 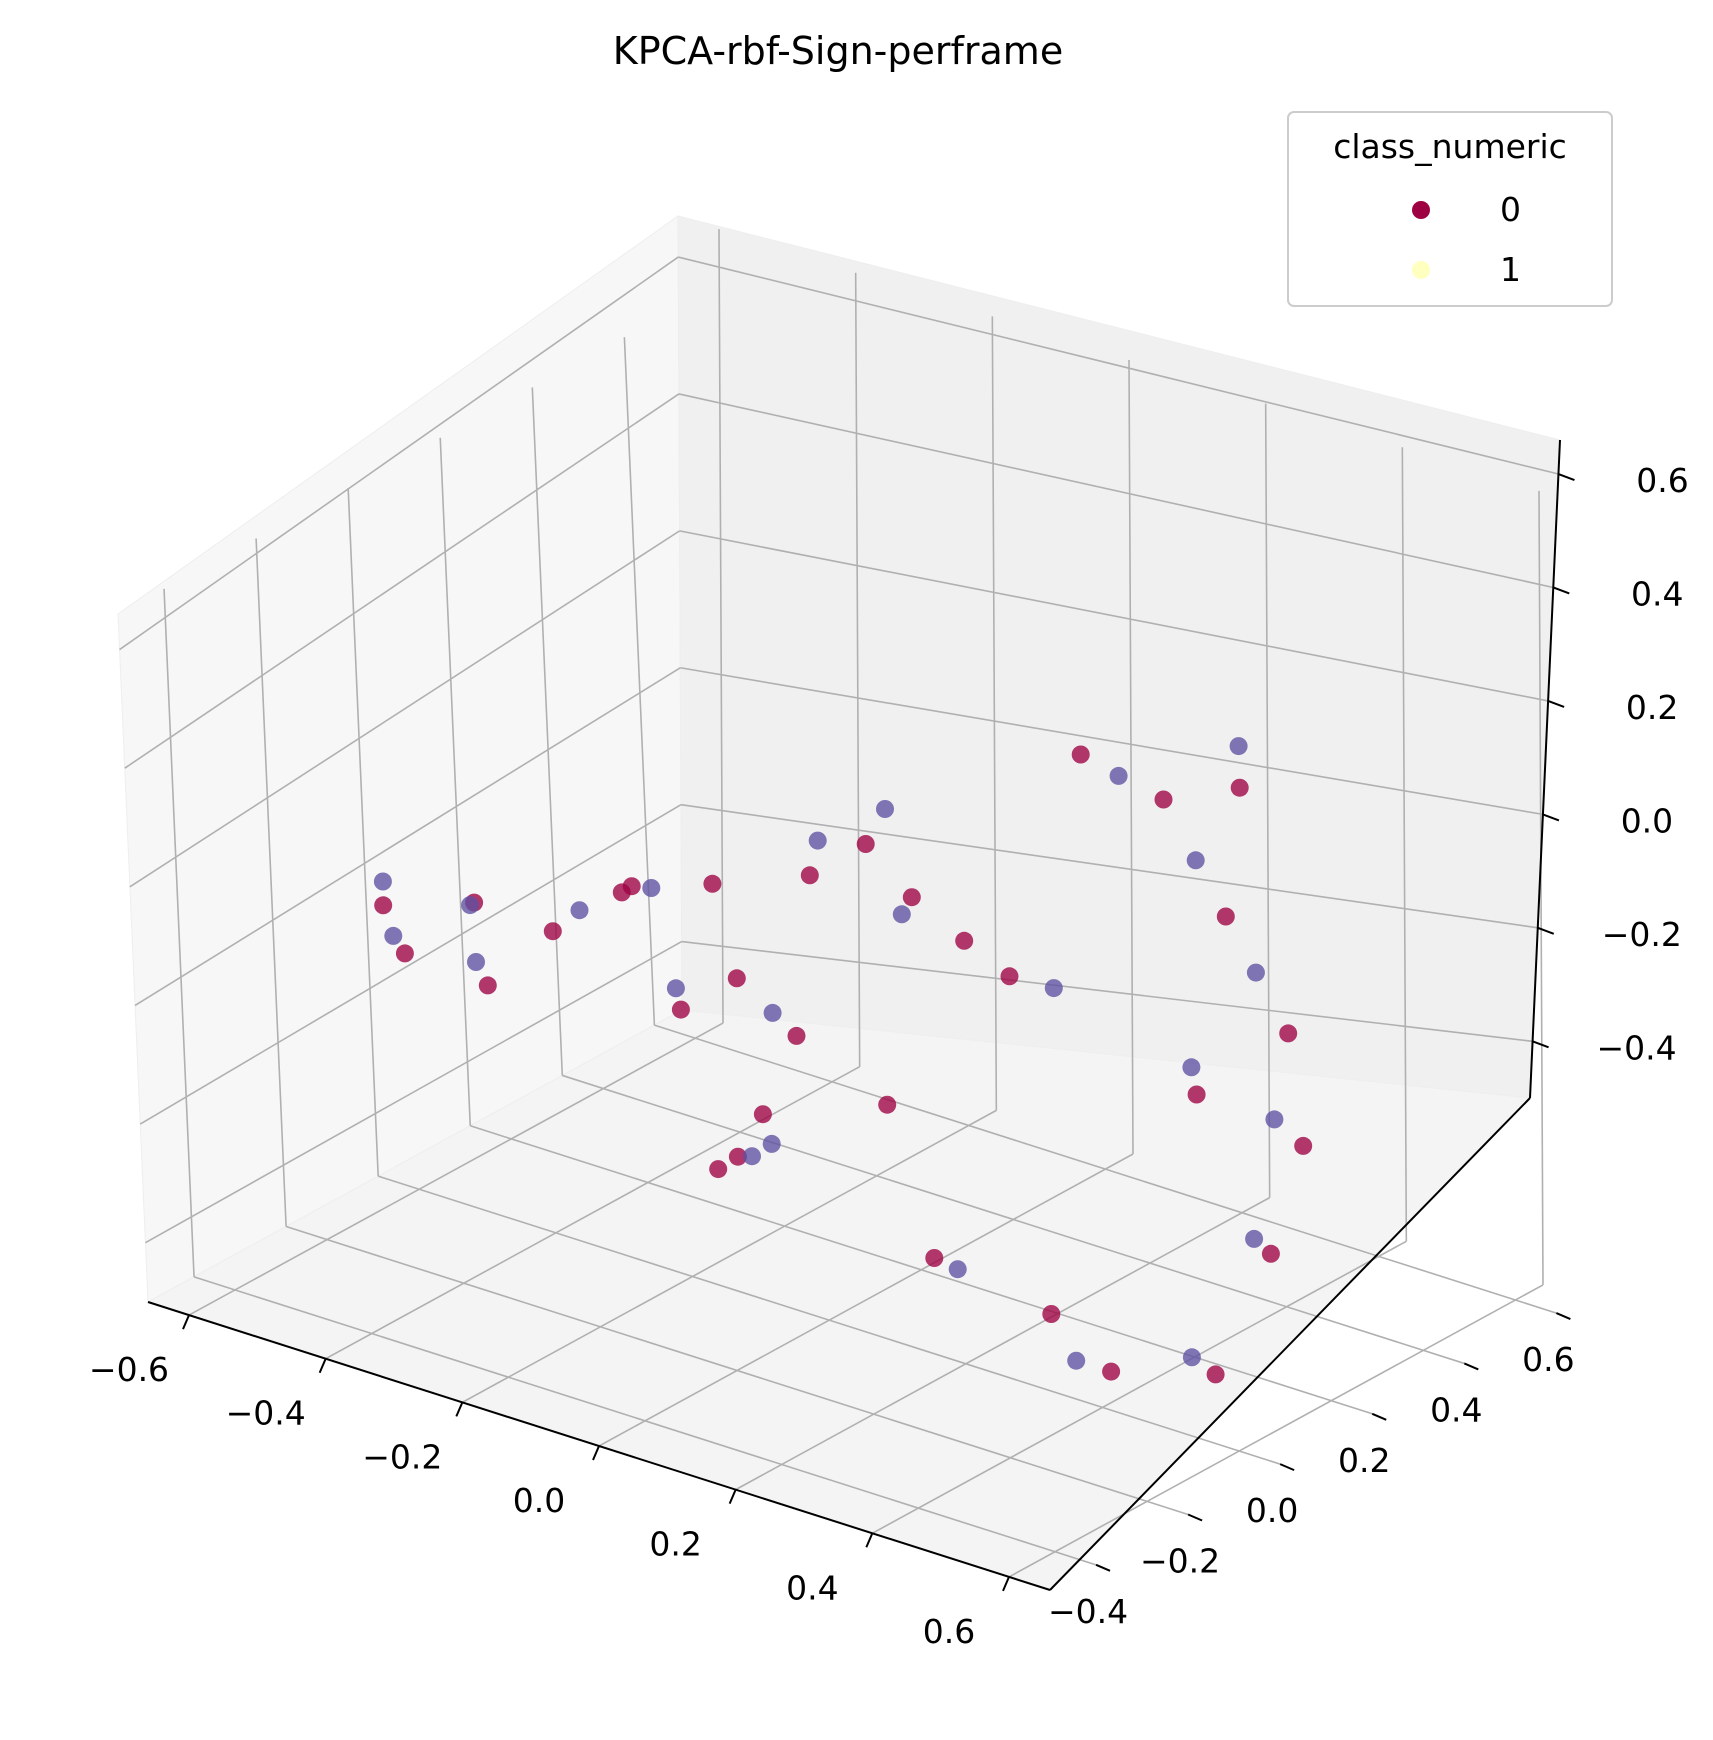 I want to click on y-tick-label-3: 0.2, so click(x=1364, y=1460).